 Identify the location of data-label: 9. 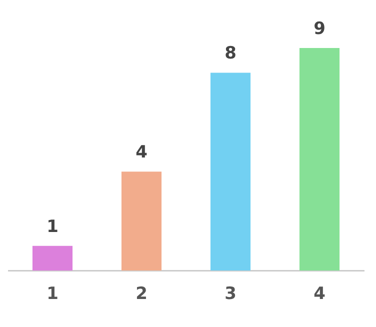
(320, 28).